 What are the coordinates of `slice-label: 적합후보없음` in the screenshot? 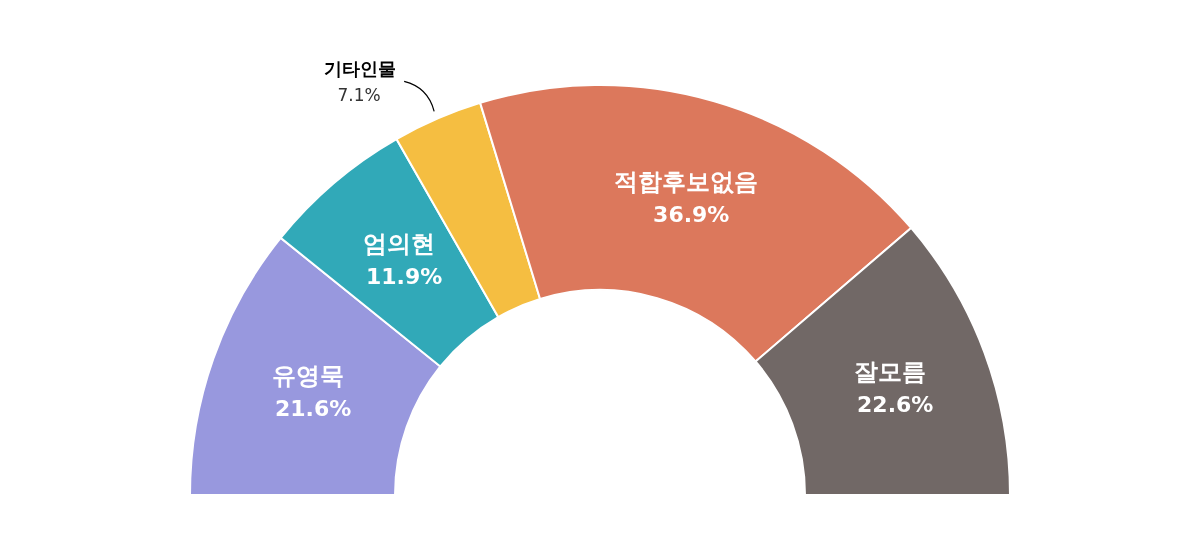 It's located at (686, 181).